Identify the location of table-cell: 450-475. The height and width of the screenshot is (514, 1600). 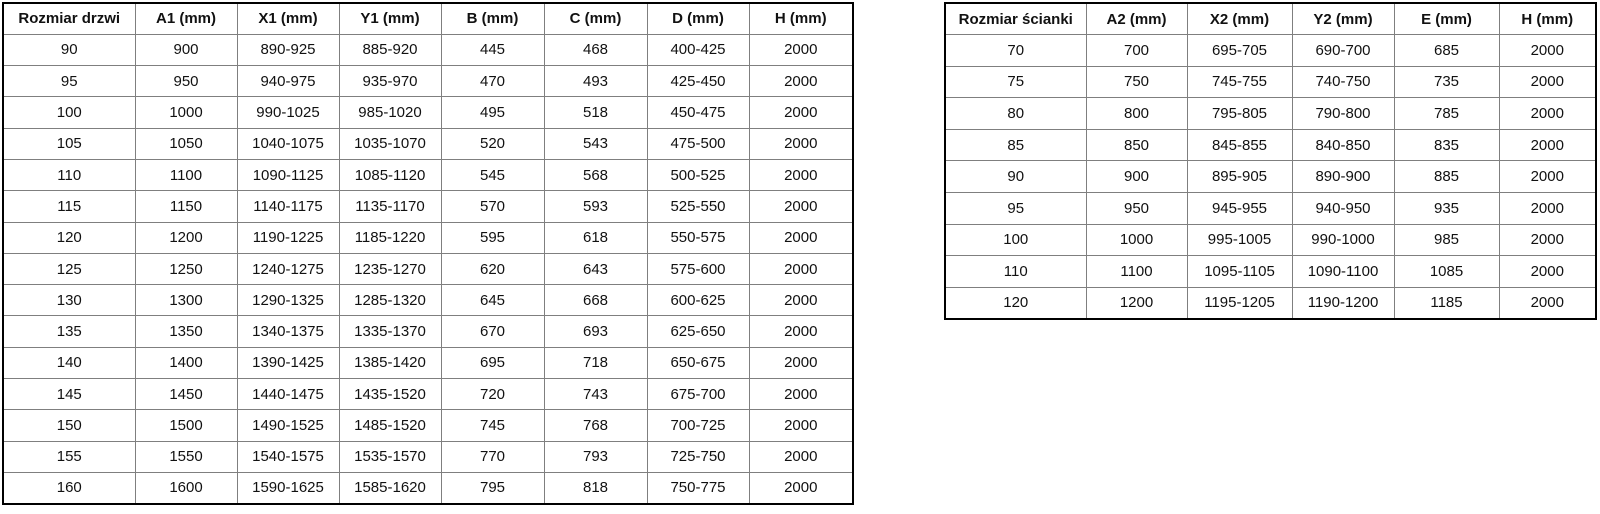
(698, 112).